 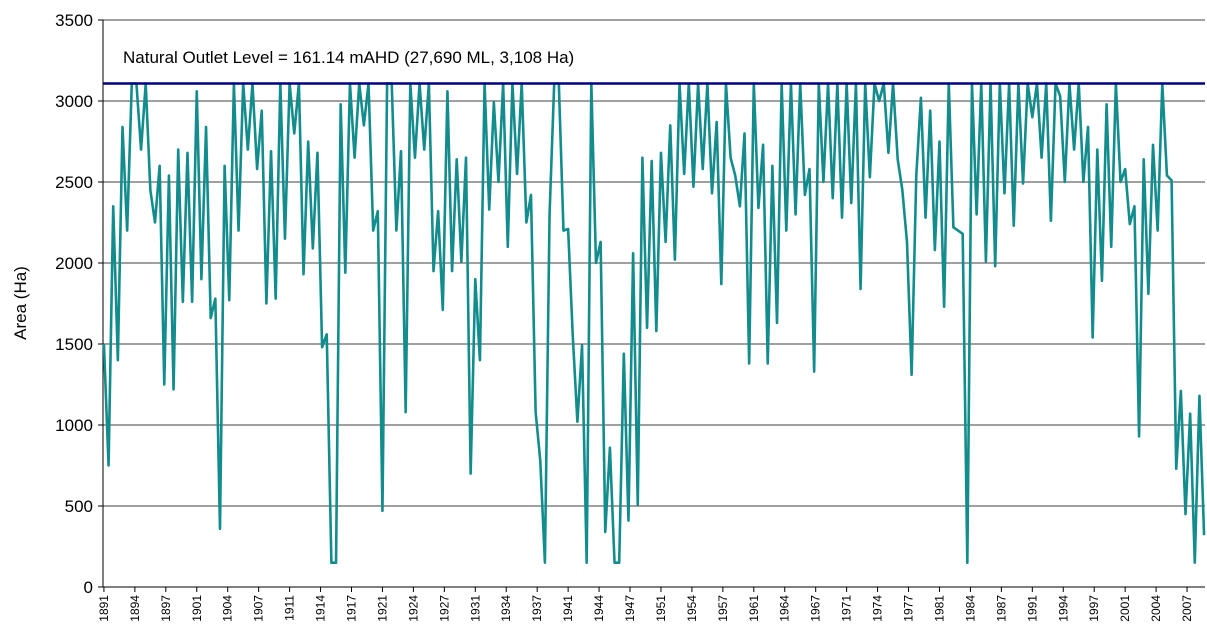 I want to click on x-tick-label: 1971, so click(x=847, y=608).